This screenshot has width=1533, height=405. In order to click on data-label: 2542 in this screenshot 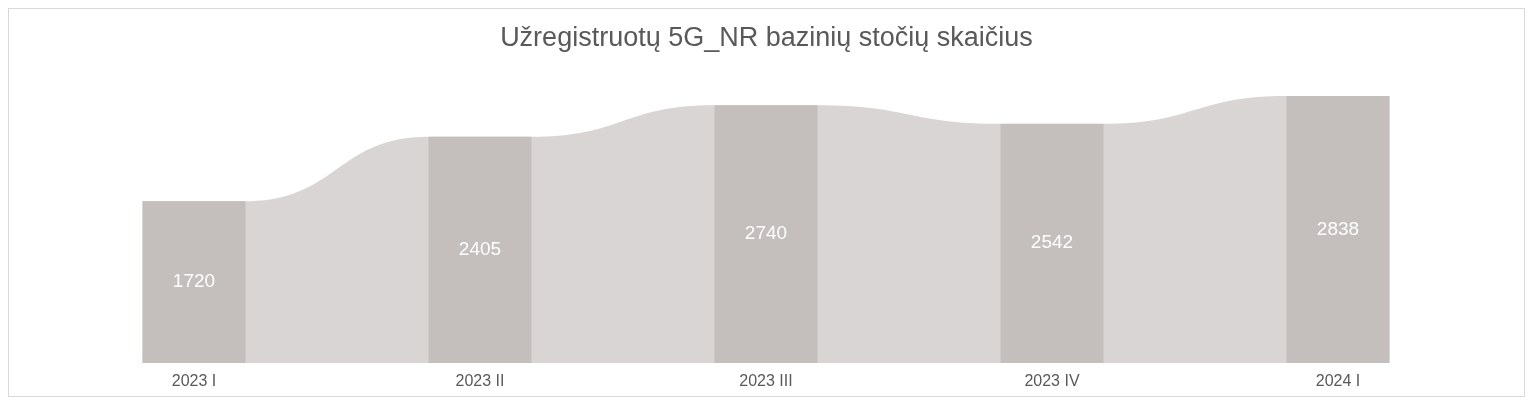, I will do `click(1052, 242)`.